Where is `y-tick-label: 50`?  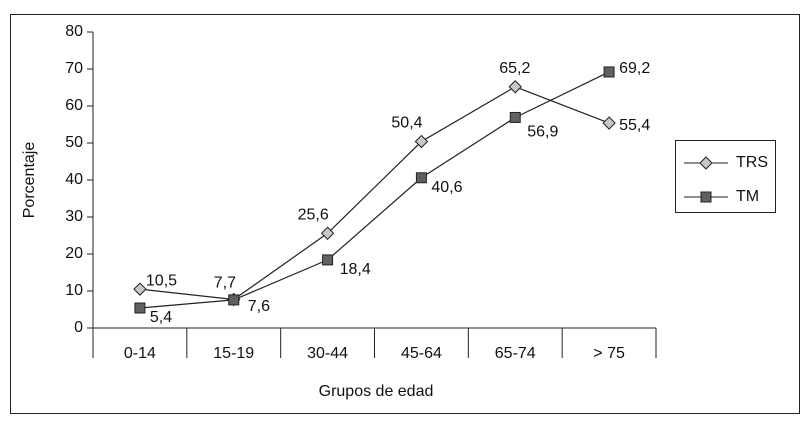 y-tick-label: 50 is located at coordinates (74, 142).